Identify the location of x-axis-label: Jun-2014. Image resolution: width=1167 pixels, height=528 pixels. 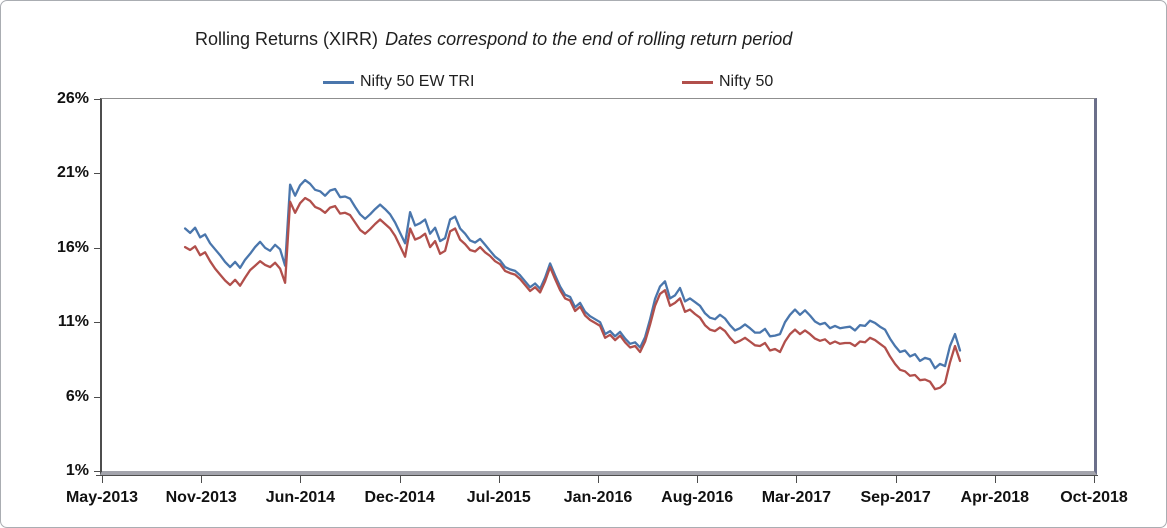
(300, 497).